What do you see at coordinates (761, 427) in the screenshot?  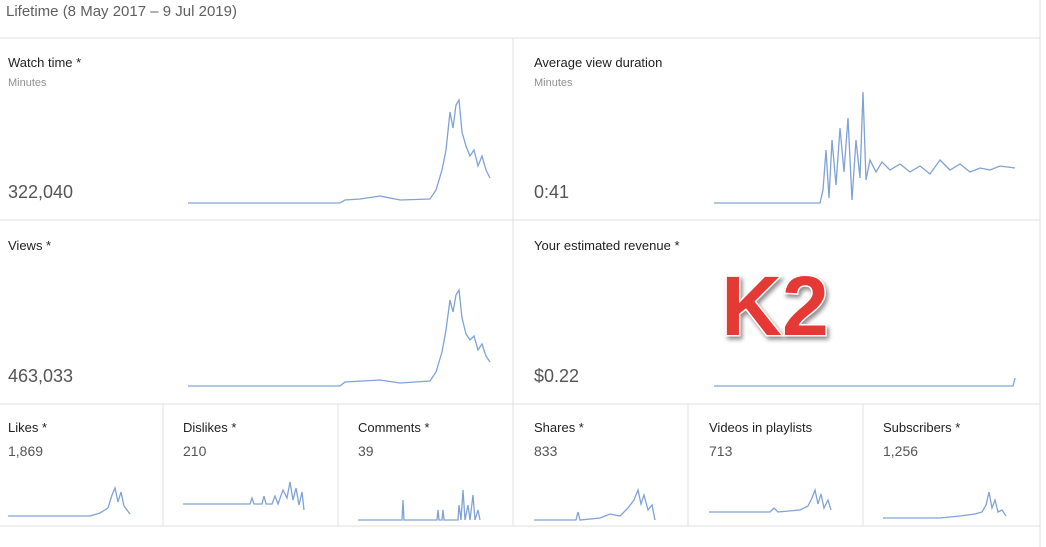 I see `card-title: Videos in playlists` at bounding box center [761, 427].